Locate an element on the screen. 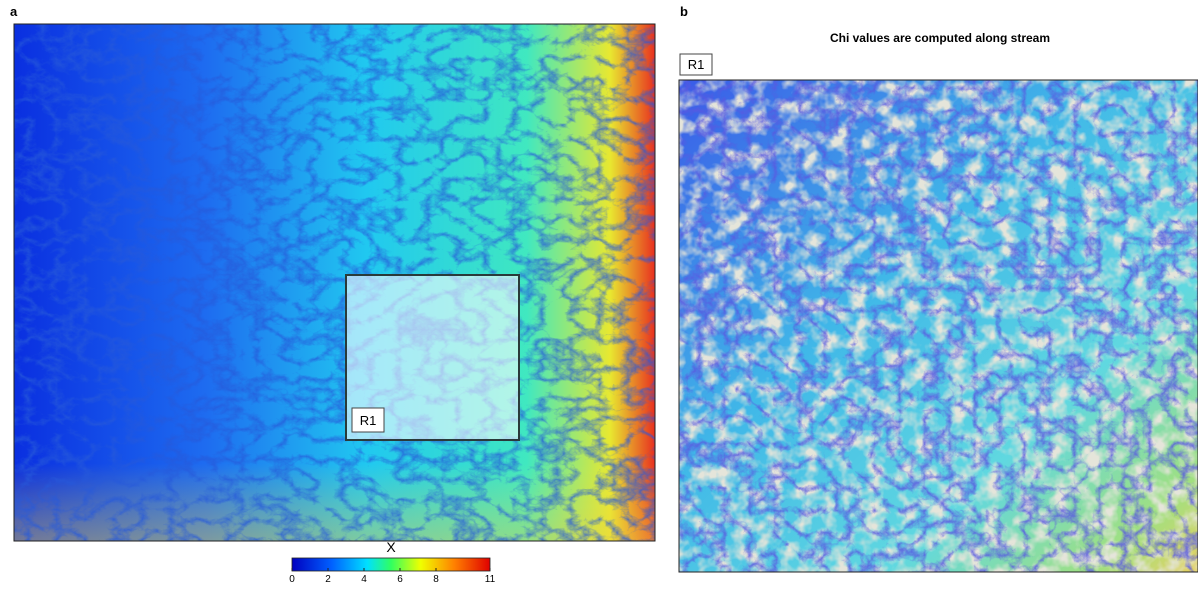 The image size is (1198, 589). colorbar-tick-label: 4 is located at coordinates (364, 579).